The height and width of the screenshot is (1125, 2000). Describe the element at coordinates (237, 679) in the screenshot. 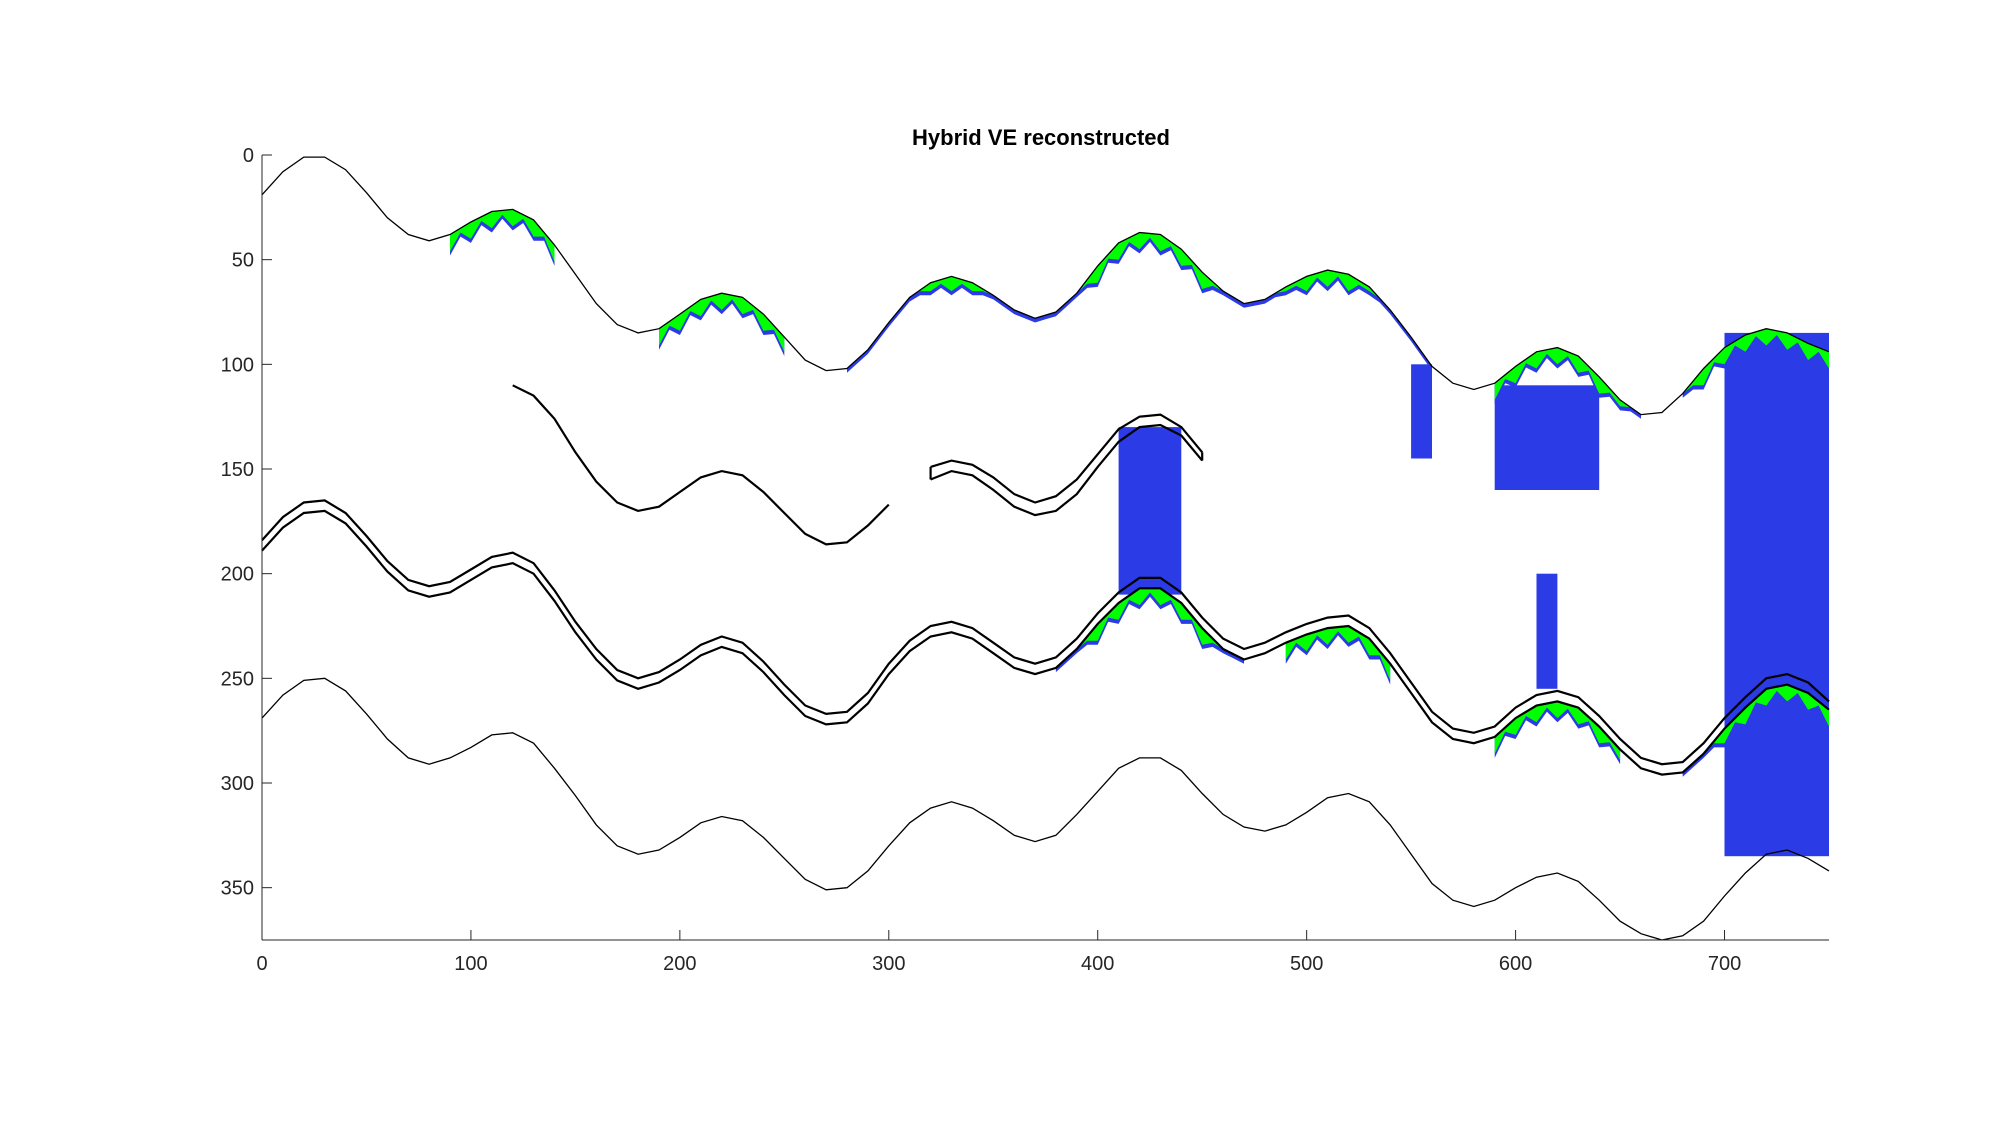

I see `y-tick-label: 250` at that location.